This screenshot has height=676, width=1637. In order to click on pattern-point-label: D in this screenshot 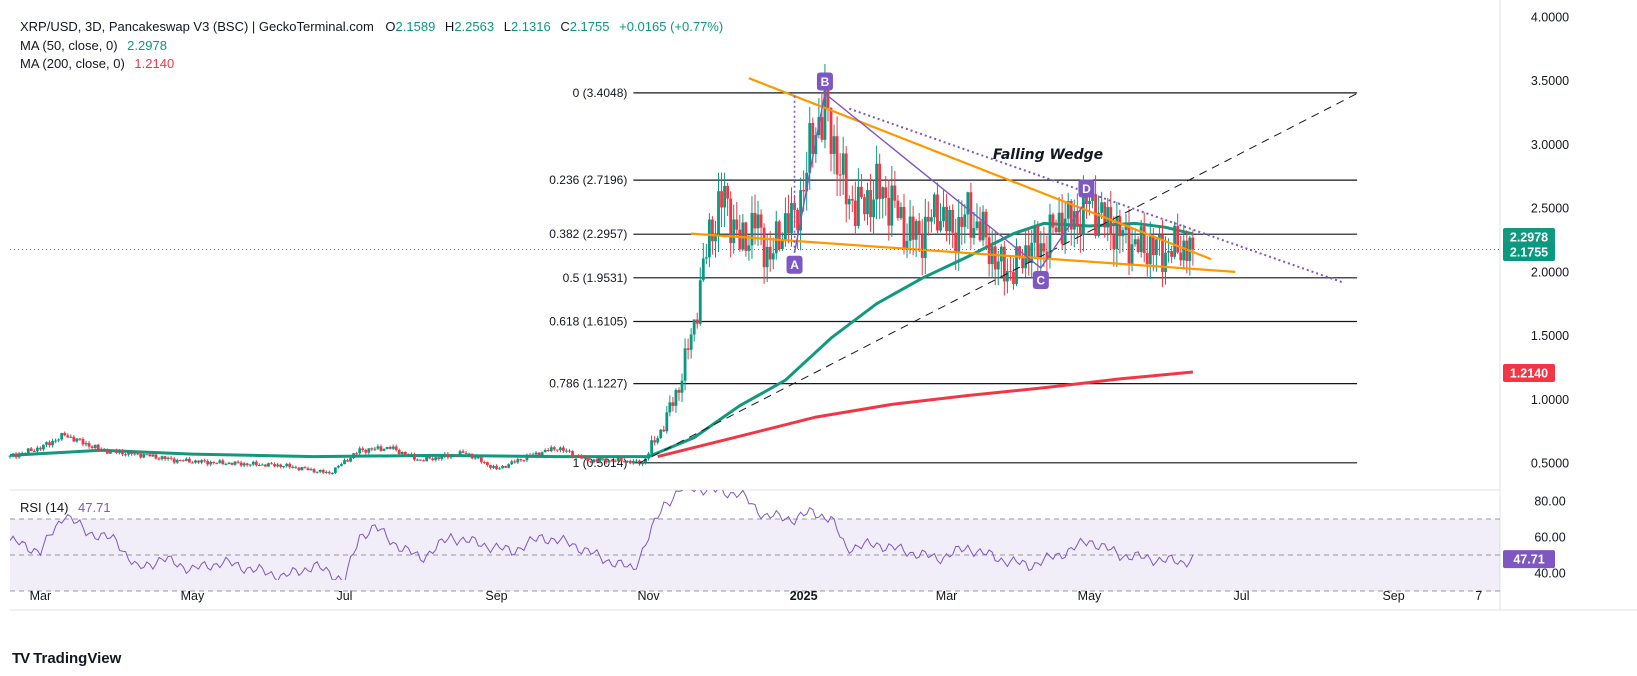, I will do `click(1086, 189)`.